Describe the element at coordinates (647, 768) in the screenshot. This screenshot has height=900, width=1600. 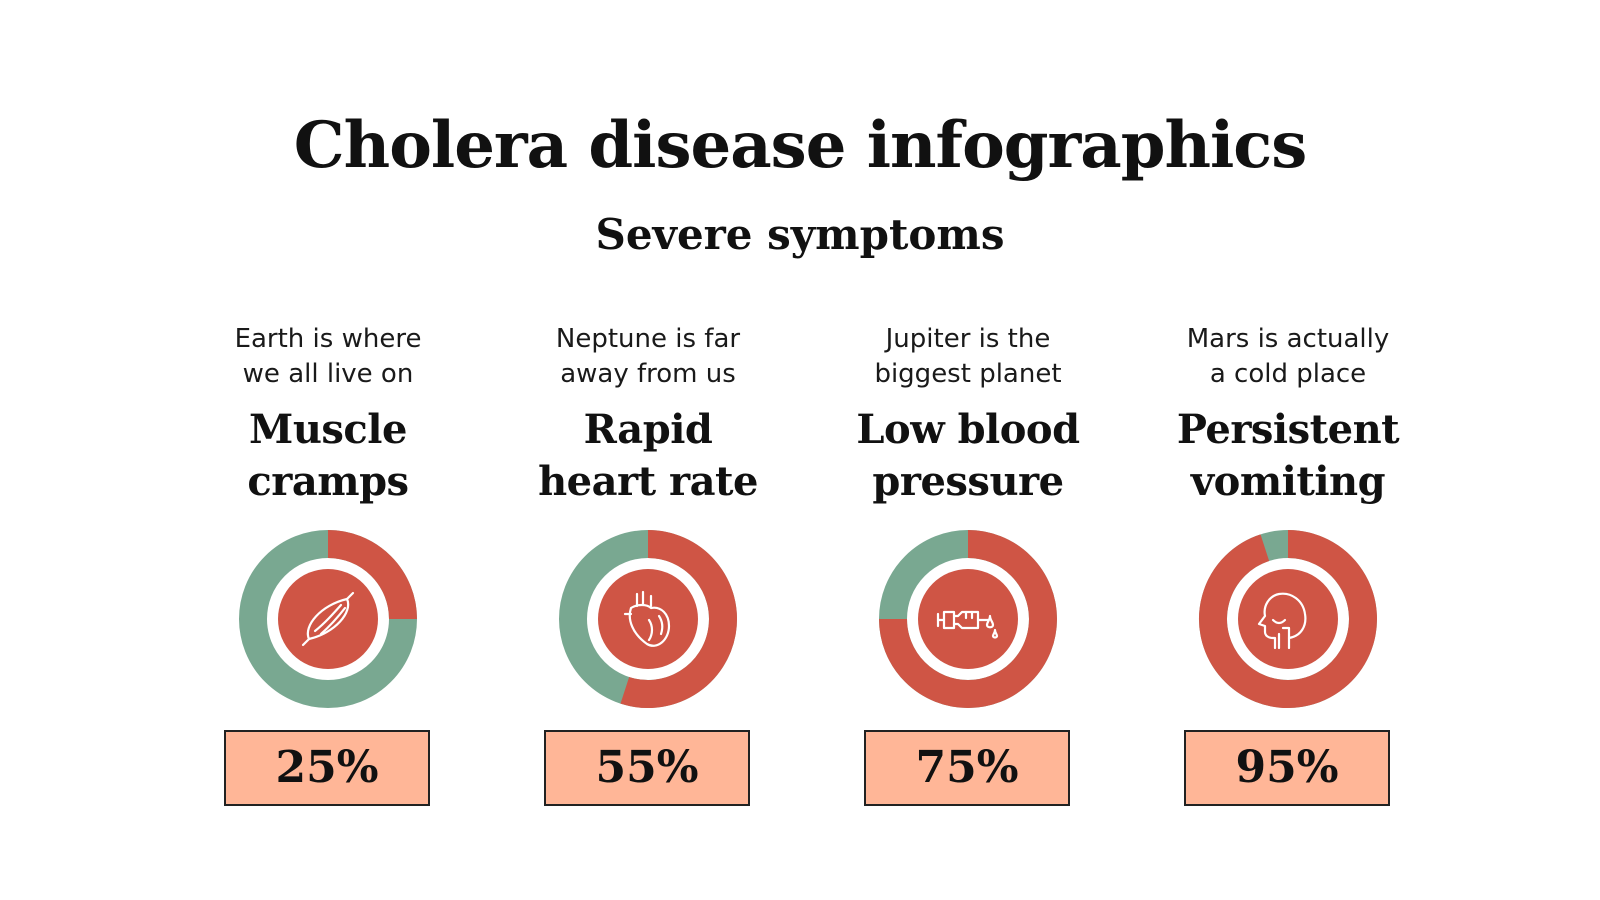
I see `percentage-box: 55%` at that location.